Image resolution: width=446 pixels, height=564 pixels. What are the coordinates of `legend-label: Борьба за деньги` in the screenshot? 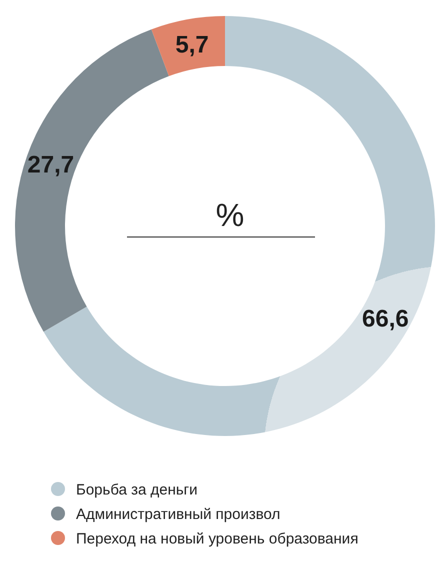 It's located at (137, 489).